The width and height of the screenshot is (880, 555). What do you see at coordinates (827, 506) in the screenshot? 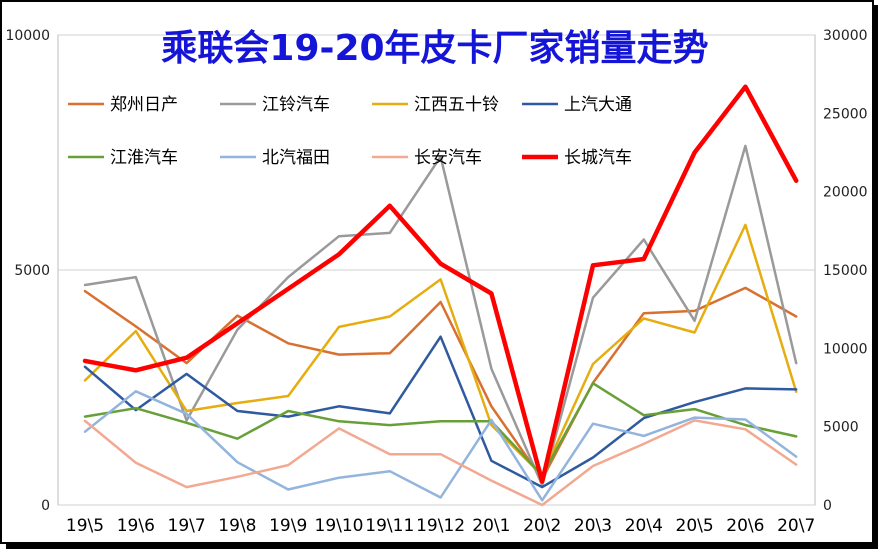
I see `right-tick-label: 0` at bounding box center [827, 506].